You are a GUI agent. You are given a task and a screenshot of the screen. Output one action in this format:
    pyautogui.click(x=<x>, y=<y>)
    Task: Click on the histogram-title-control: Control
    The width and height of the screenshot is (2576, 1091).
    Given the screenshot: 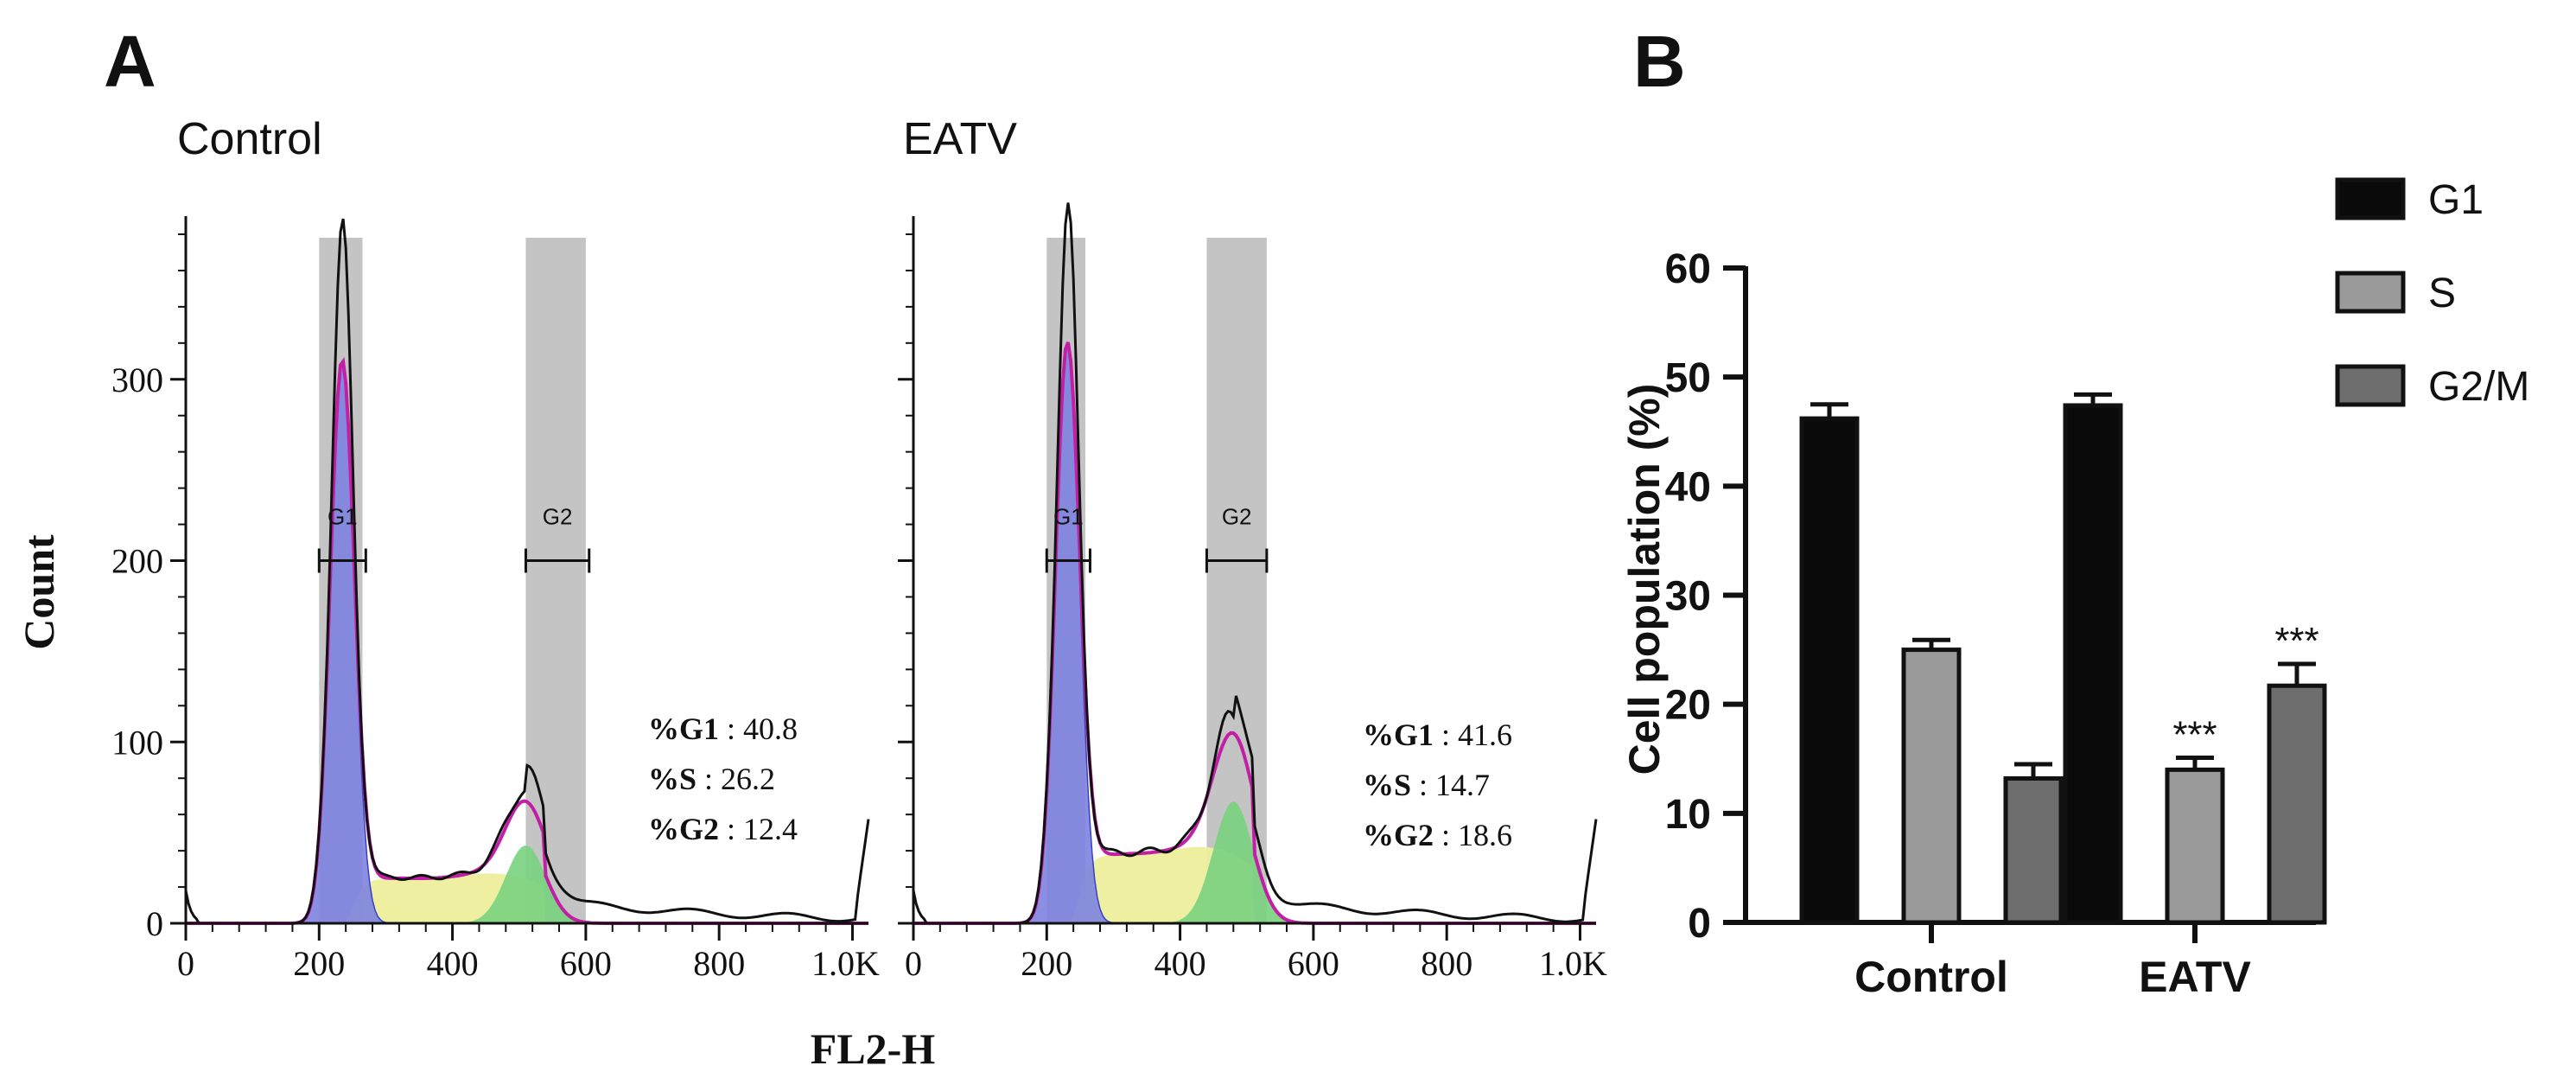 What is the action you would take?
    pyautogui.click(x=250, y=139)
    